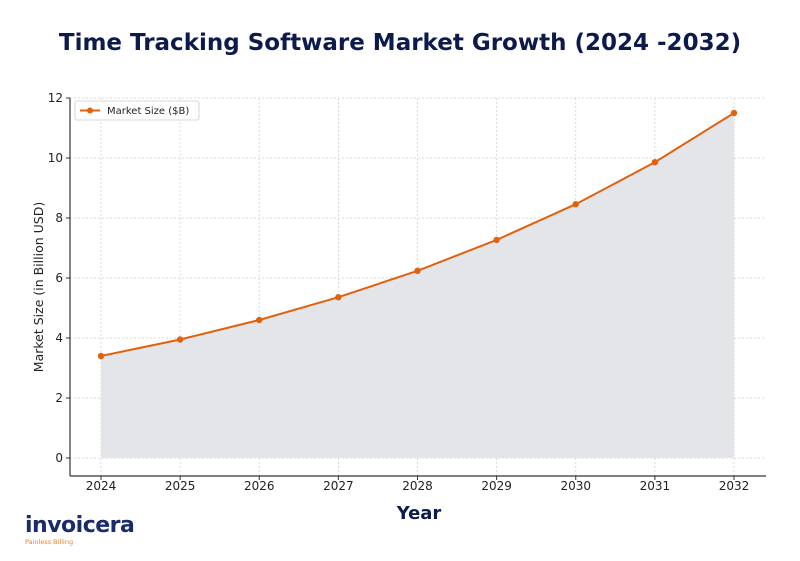 The width and height of the screenshot is (800, 561). What do you see at coordinates (49, 542) in the screenshot?
I see `logo-tagline: Painless Billing` at bounding box center [49, 542].